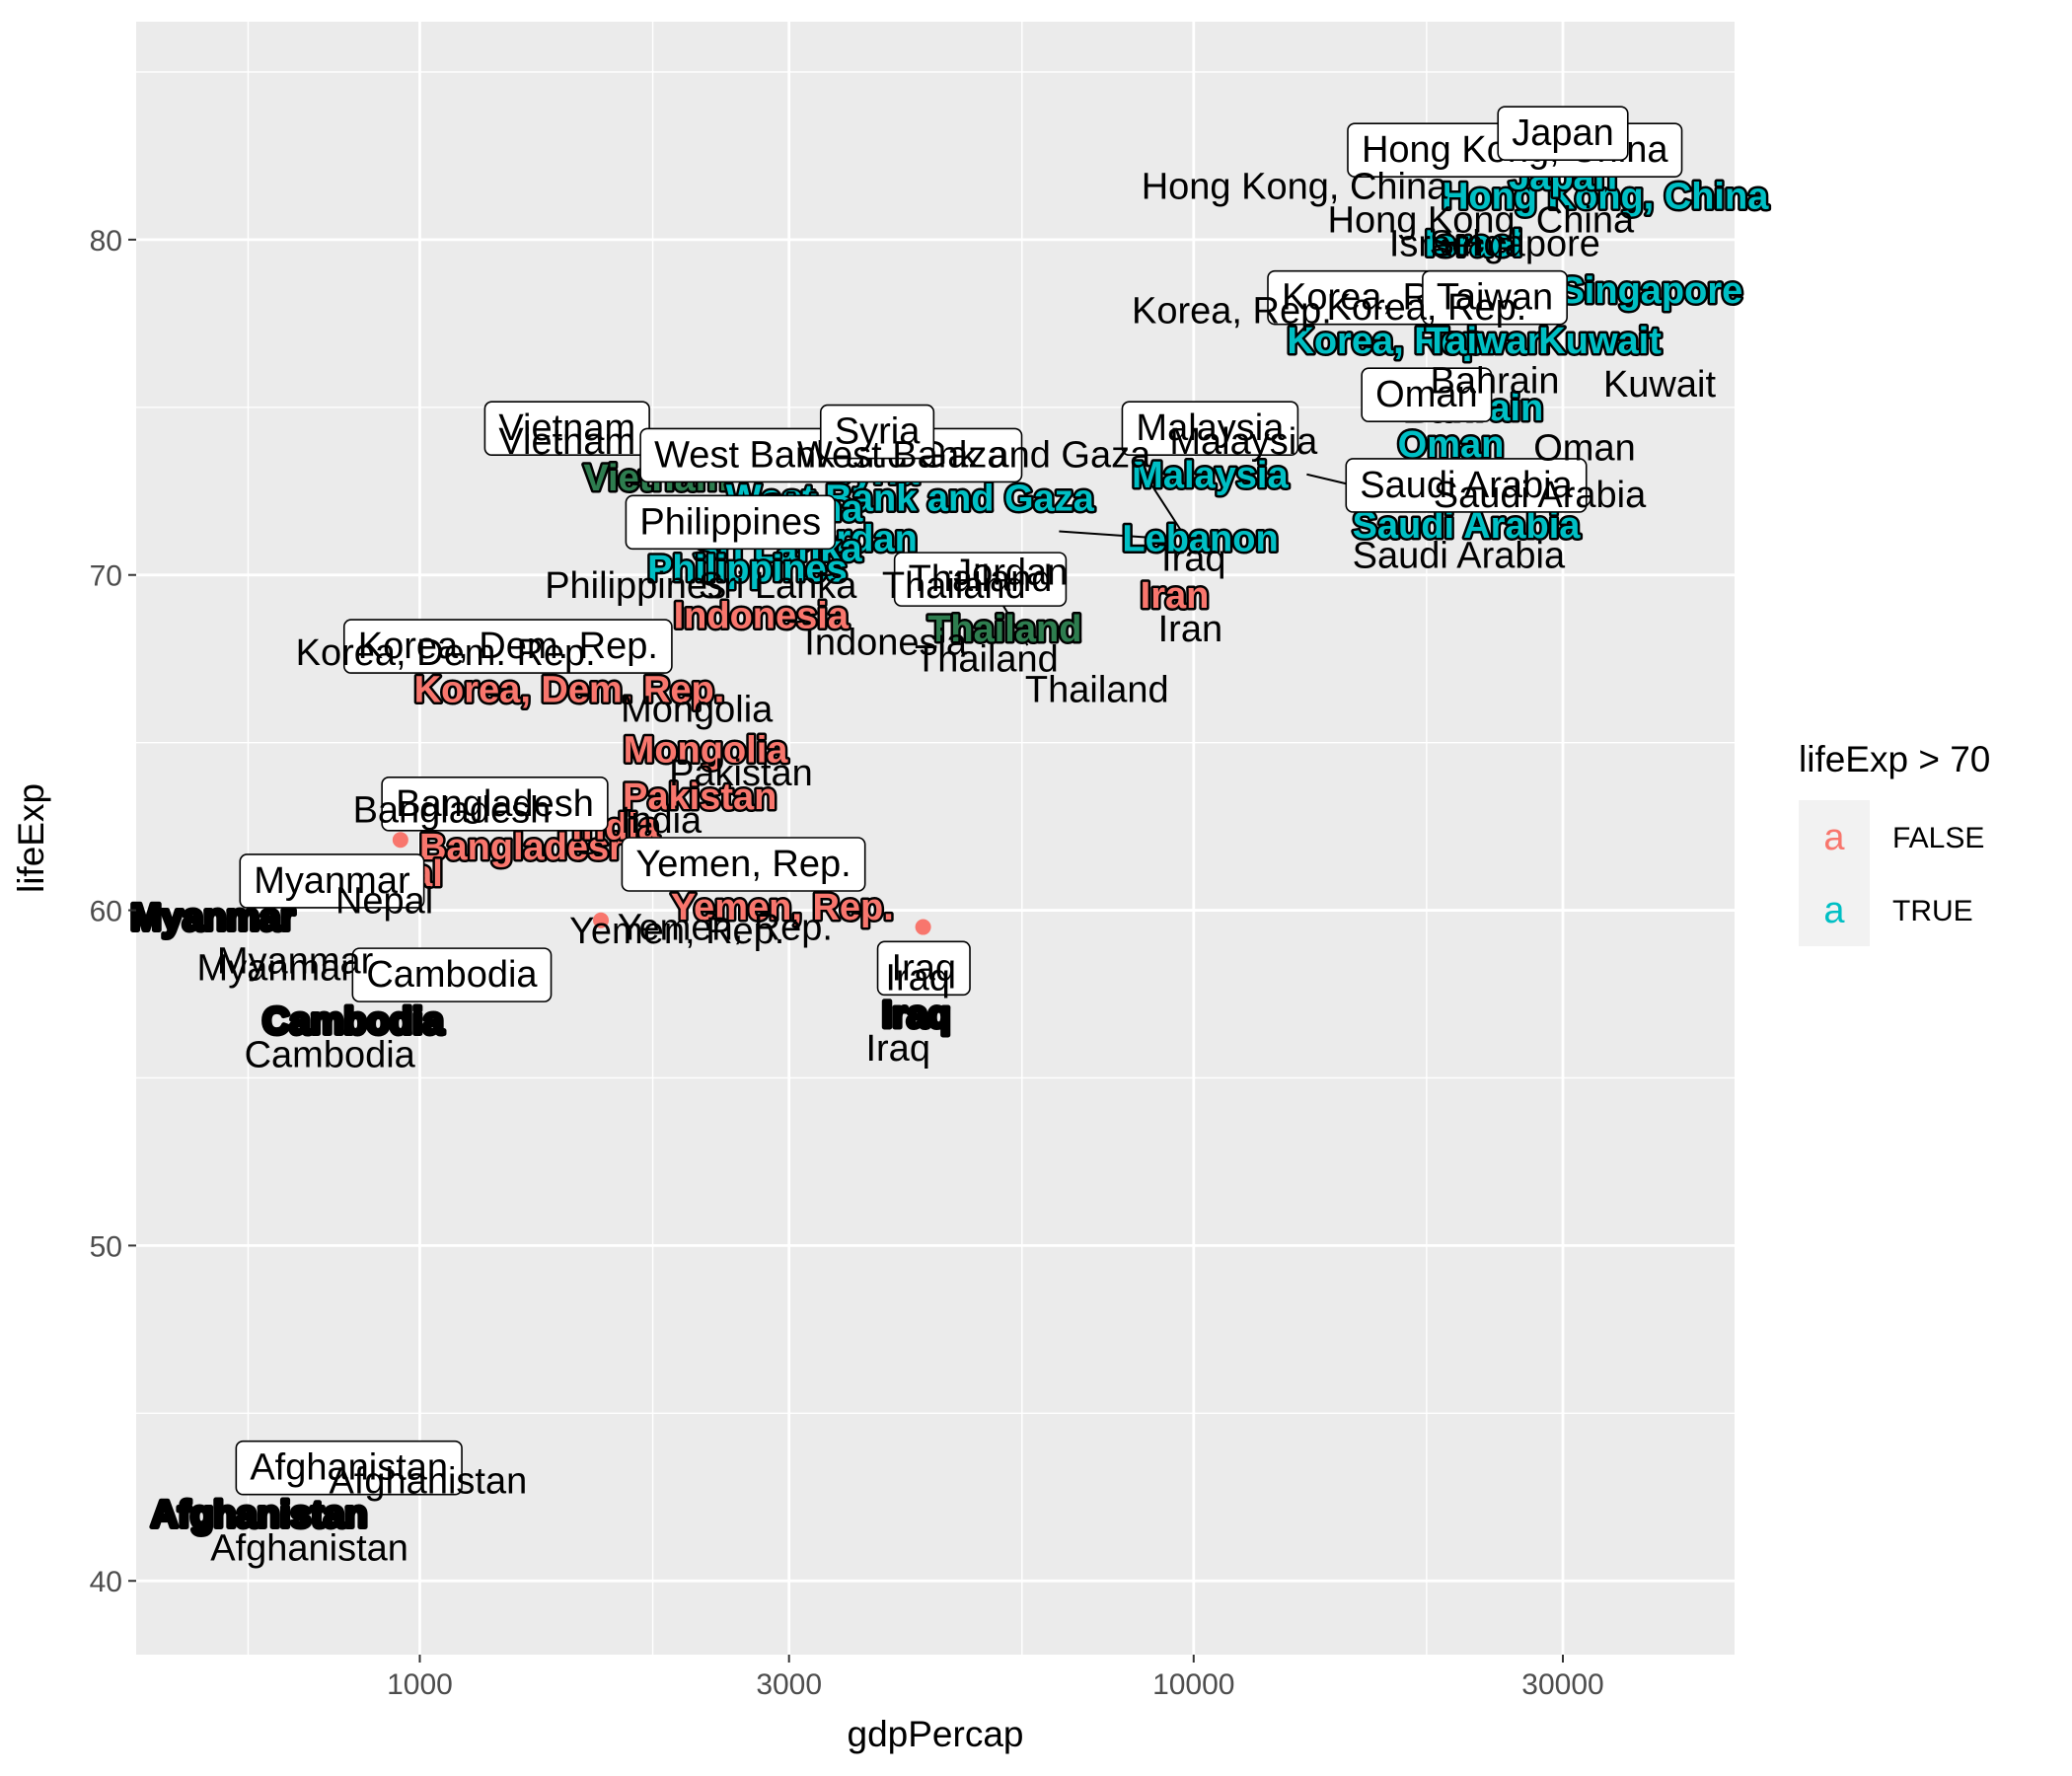  I want to click on label-text: Malaysia, so click(1210, 428).